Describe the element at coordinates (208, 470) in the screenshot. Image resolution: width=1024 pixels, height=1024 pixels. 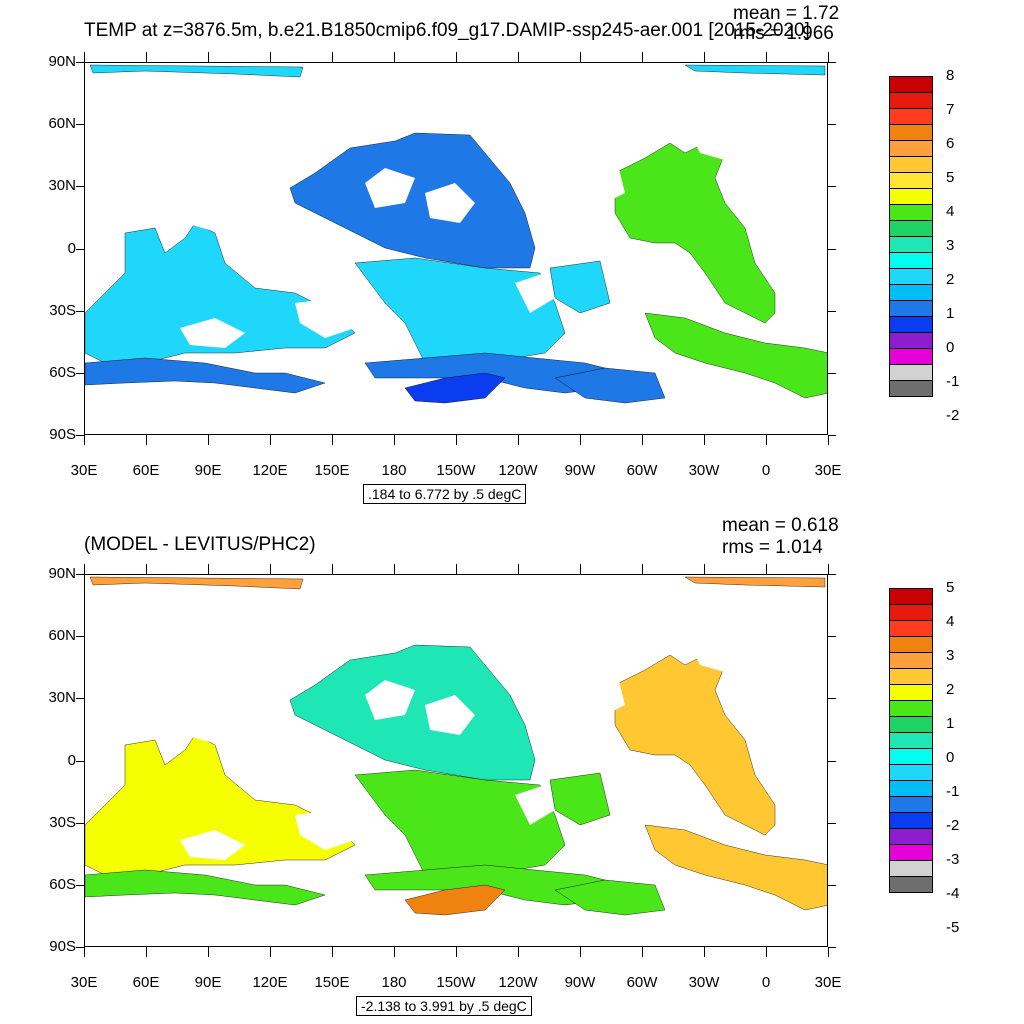
I see `lon-tick-label: 90E` at that location.